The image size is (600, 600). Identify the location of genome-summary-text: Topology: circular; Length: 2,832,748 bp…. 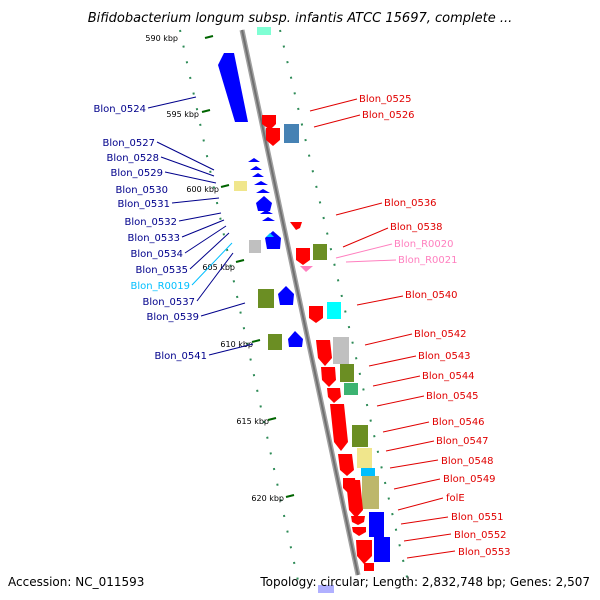
(424, 582).